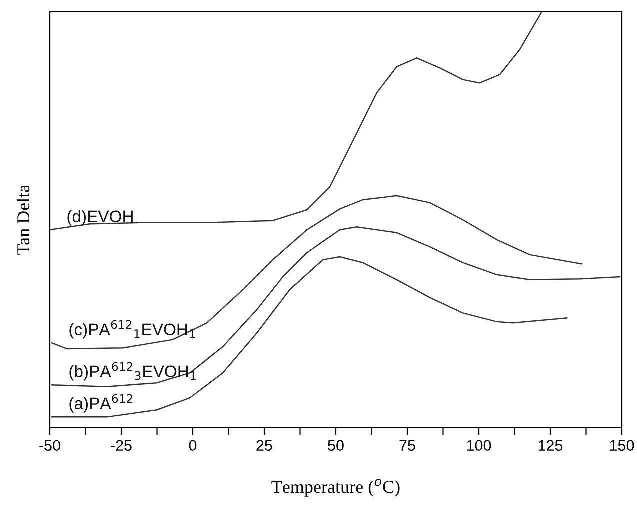 Image resolution: width=637 pixels, height=509 pixels. Describe the element at coordinates (550, 446) in the screenshot. I see `x-tick-label: 125` at that location.